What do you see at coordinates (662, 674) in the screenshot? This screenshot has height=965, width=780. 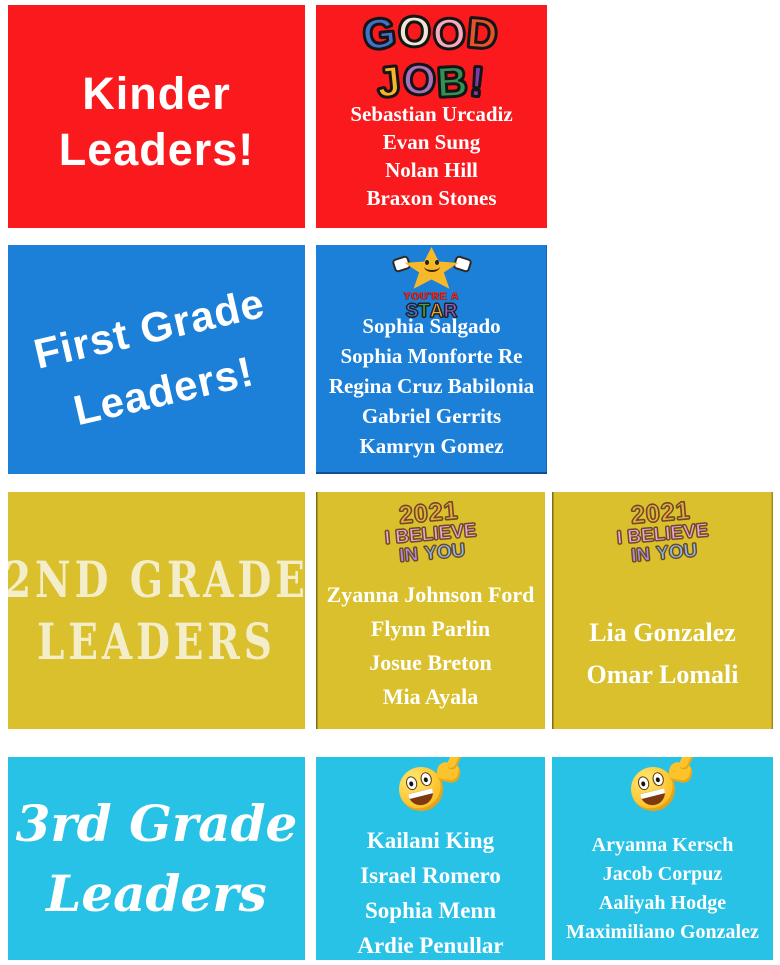 I see `student-name: Omar Lomali` at bounding box center [662, 674].